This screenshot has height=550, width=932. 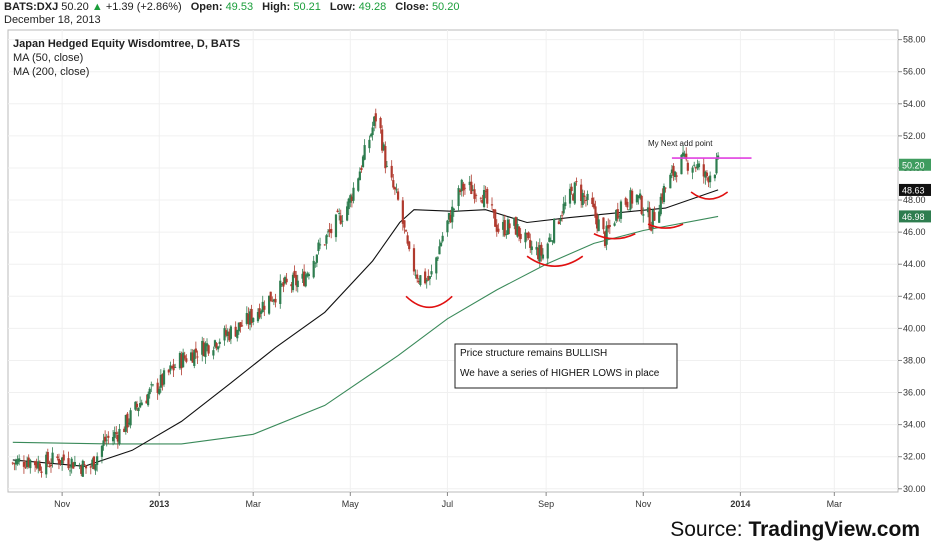 I want to click on y-tick-label: 32.00, so click(x=914, y=457).